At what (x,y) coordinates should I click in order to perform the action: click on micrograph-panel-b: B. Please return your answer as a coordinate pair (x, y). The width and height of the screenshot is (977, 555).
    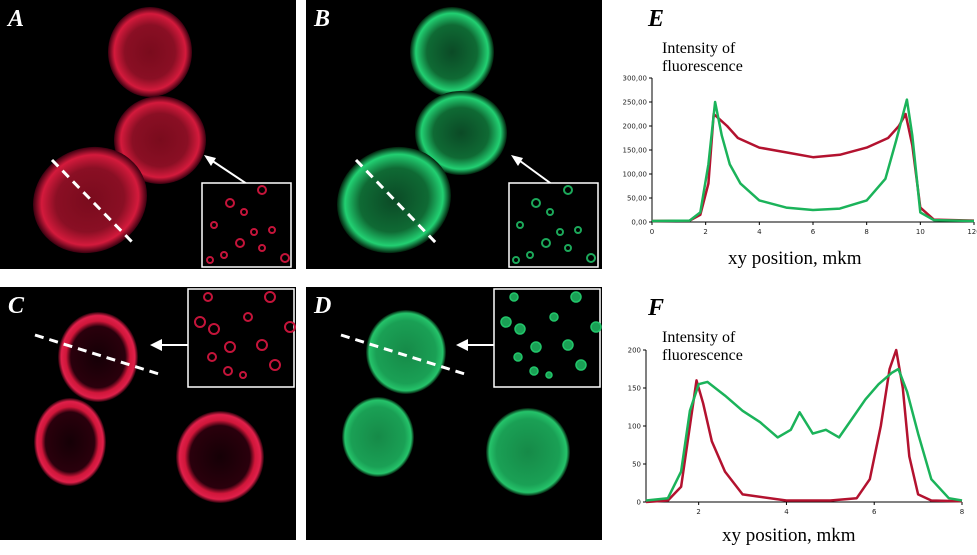
    Looking at the image, I should click on (454, 134).